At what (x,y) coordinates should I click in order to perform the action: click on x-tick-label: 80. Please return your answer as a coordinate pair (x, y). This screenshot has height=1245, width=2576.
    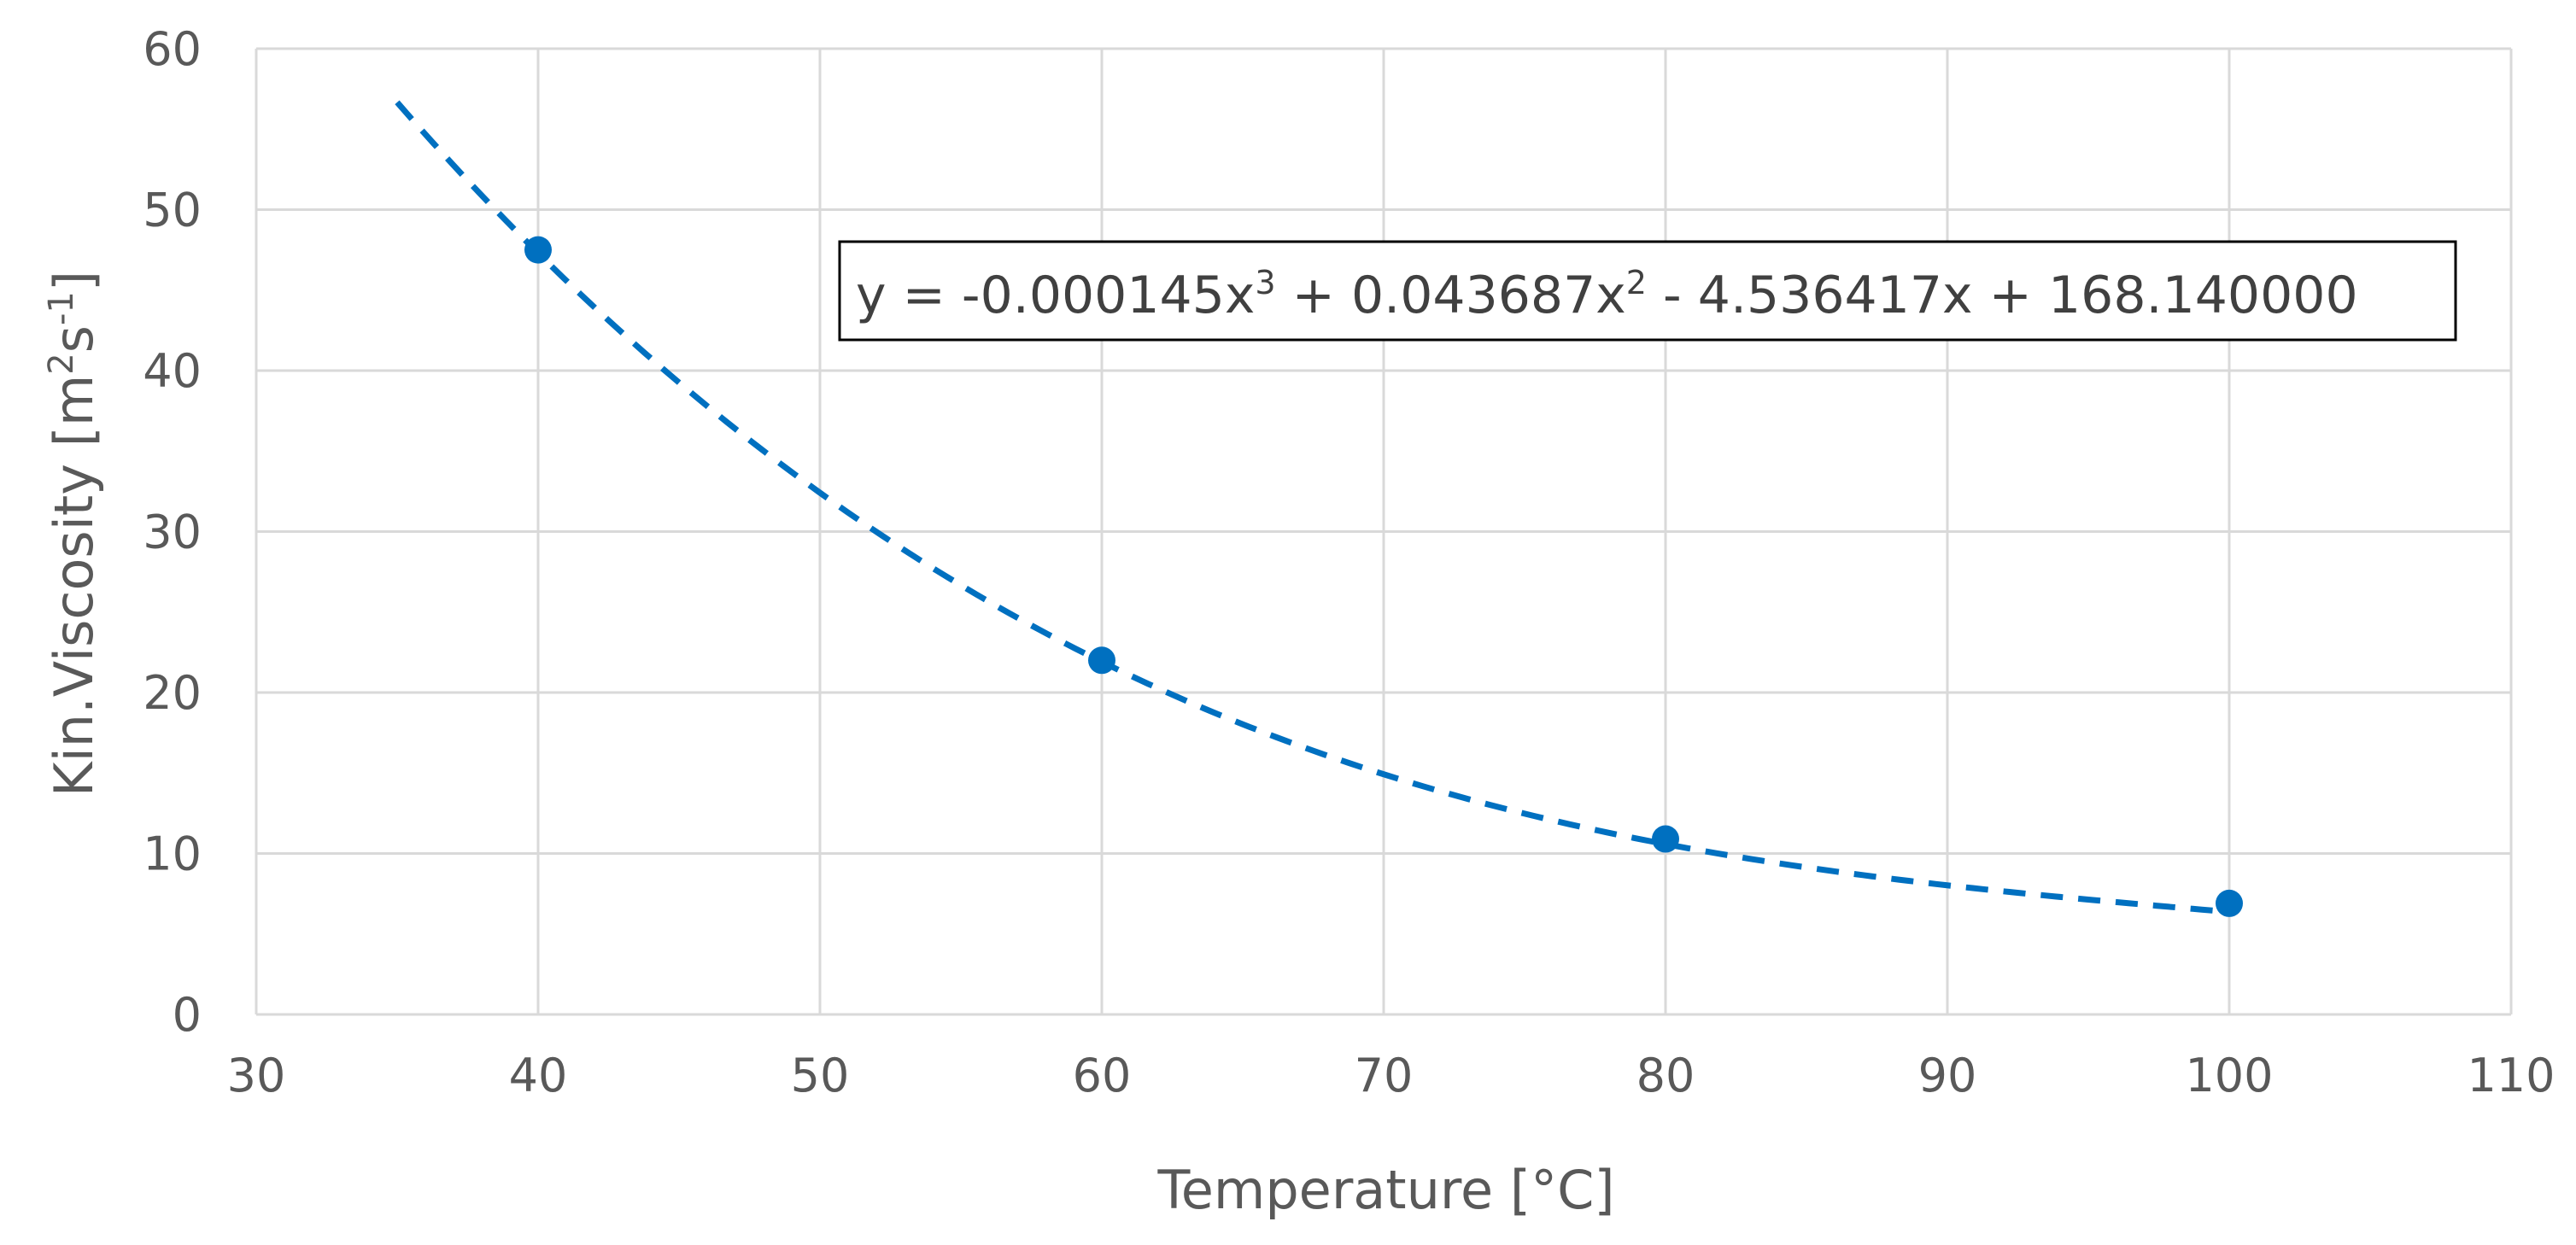
    Looking at the image, I should click on (1665, 1075).